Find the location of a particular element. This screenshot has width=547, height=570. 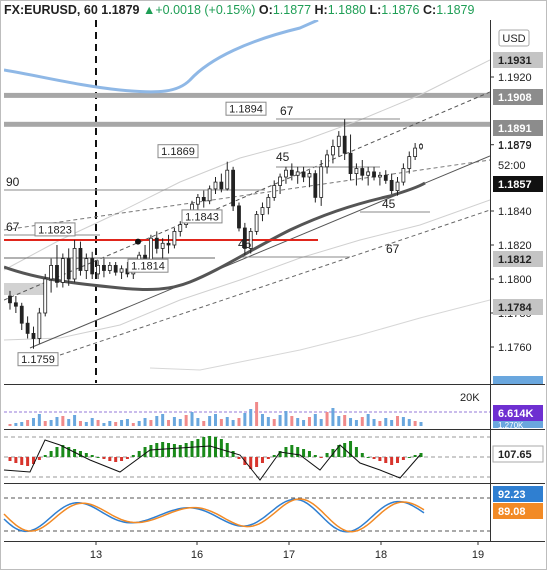

marker-dot is located at coordinates (138, 241).